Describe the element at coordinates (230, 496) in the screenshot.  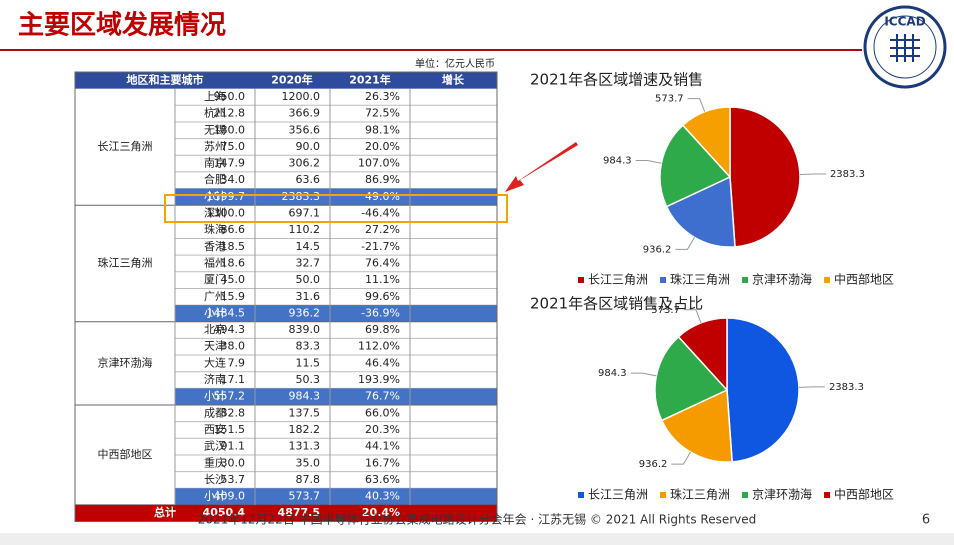
I see `number-cell: 409.0` at that location.